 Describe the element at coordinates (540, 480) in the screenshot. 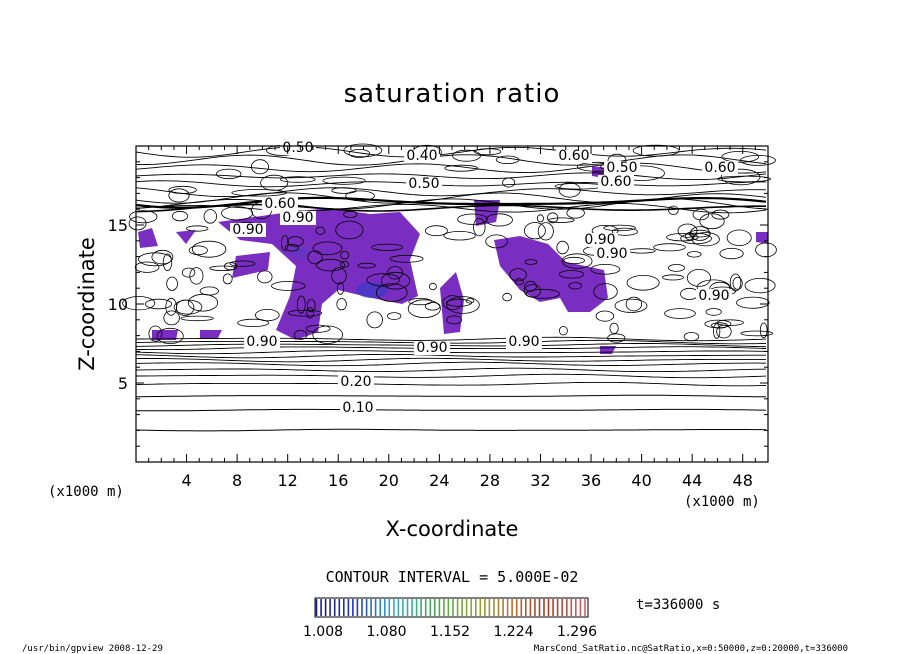

I see `x-tick-label: 32` at that location.